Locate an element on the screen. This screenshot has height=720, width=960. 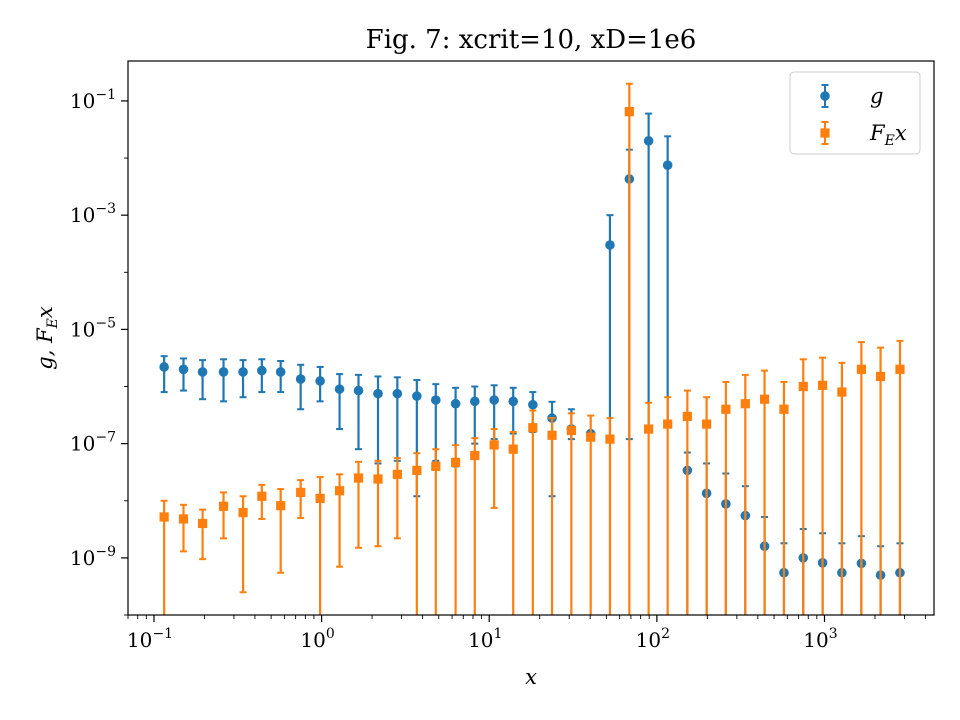
legend-label-tail: x is located at coordinates (901, 133).